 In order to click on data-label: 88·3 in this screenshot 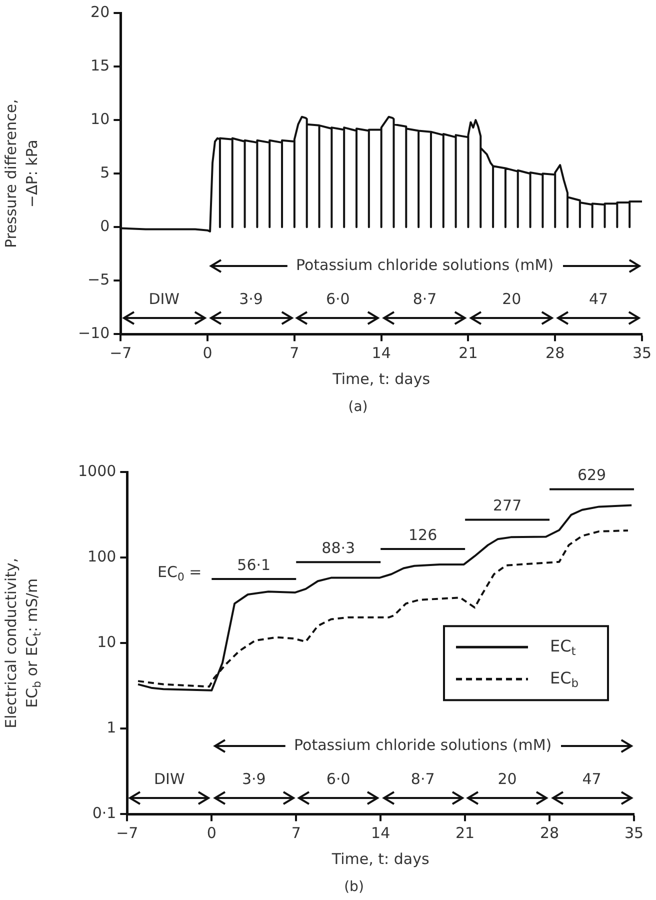, I will do `click(339, 548)`.